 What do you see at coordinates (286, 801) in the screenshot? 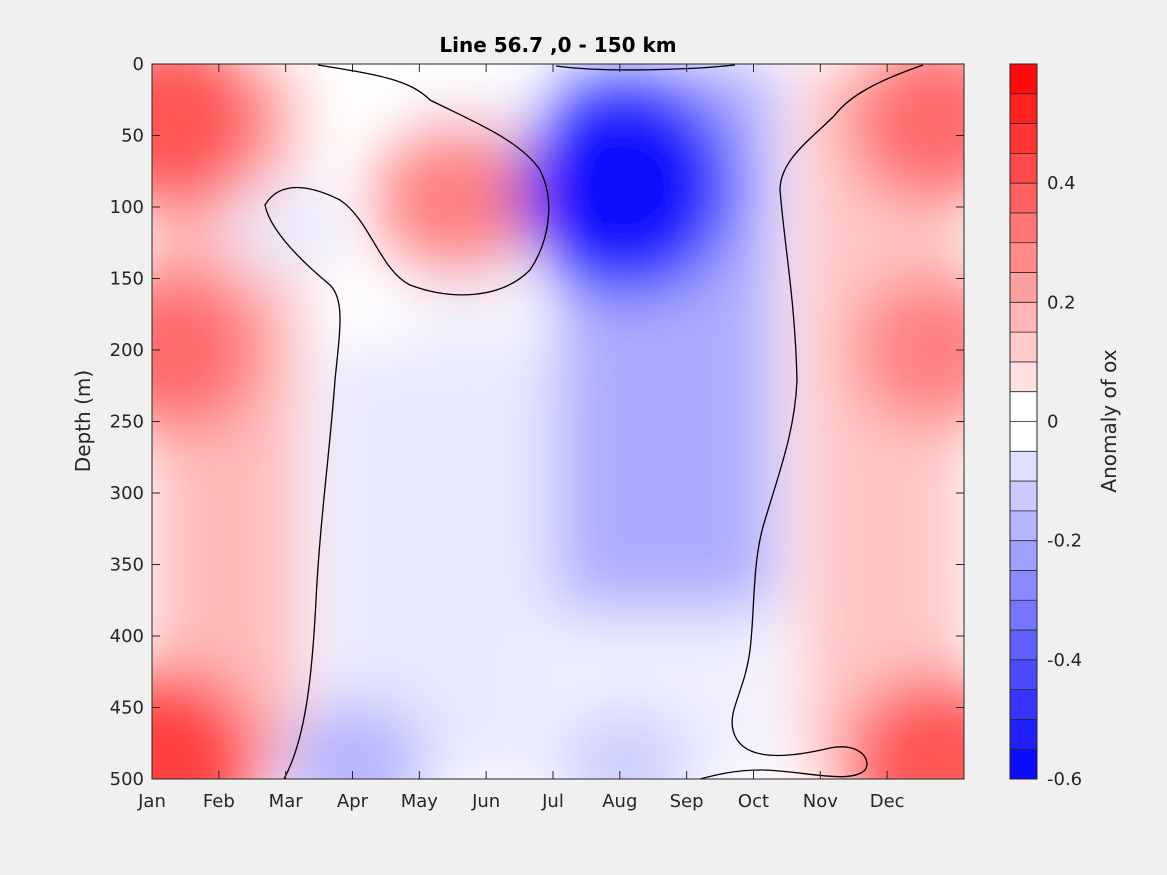
I see `x-tick-label: Mar` at bounding box center [286, 801].